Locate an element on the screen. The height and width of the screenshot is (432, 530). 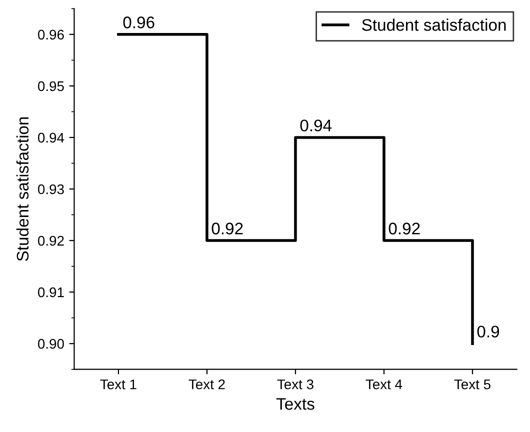
y-tick-label: 0.94 is located at coordinates (51, 137).